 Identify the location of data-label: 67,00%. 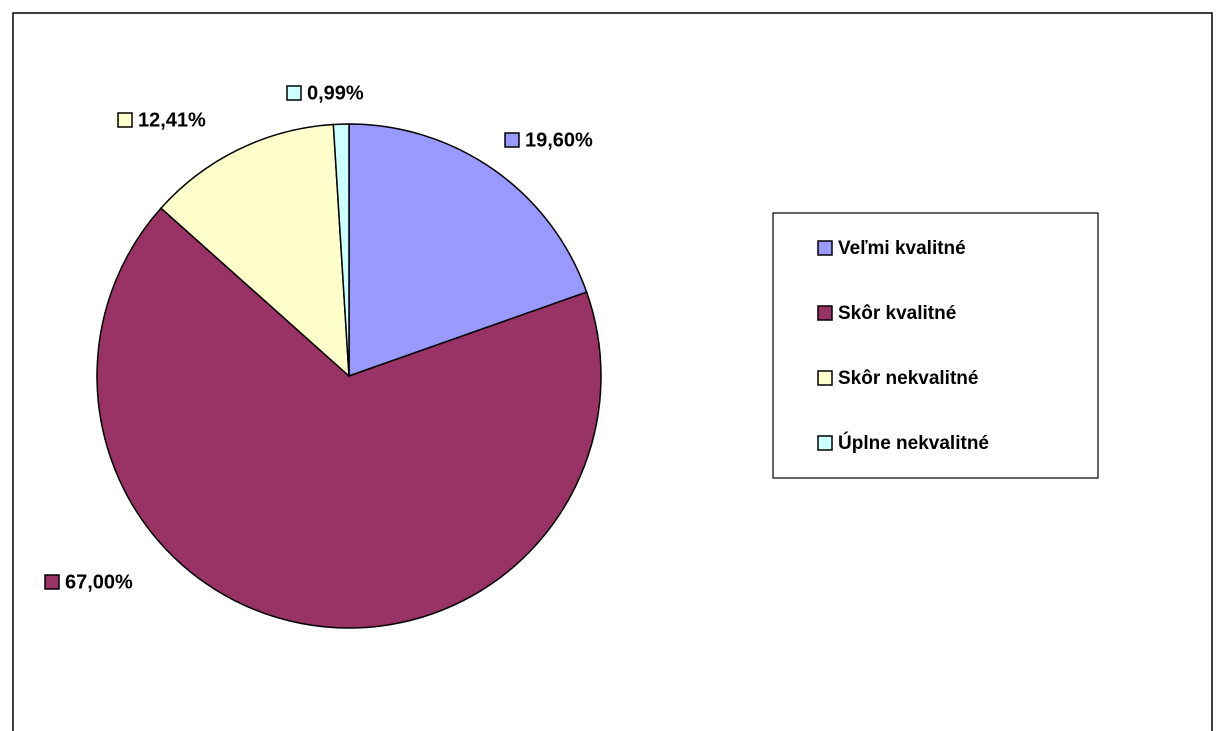
(99, 582).